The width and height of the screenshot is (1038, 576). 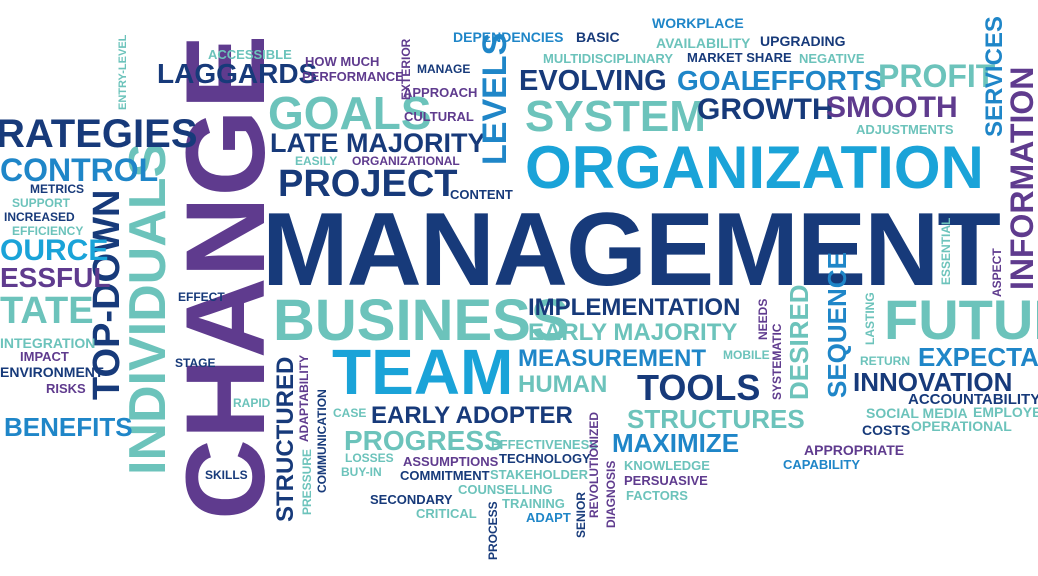 I want to click on word-buy-in: BUY-IN, so click(x=361, y=472).